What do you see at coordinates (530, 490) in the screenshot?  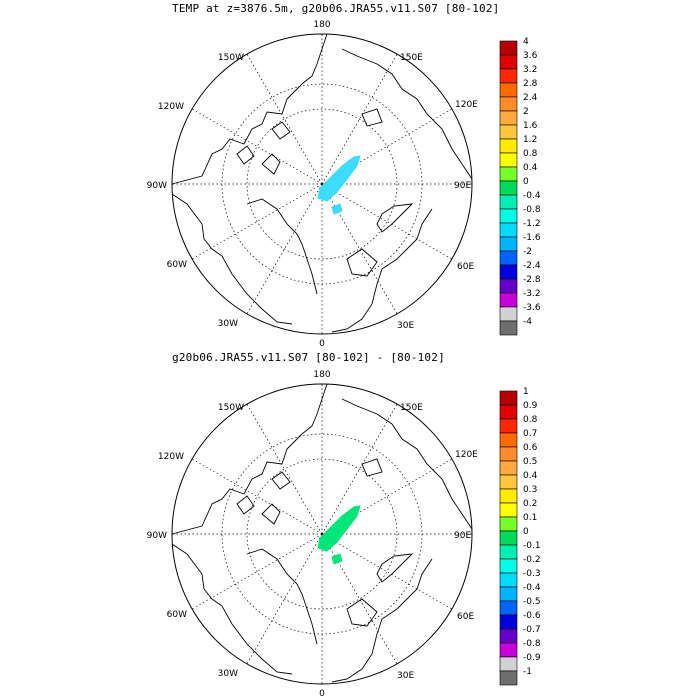 I see `colorbar-label: 0.3` at bounding box center [530, 490].